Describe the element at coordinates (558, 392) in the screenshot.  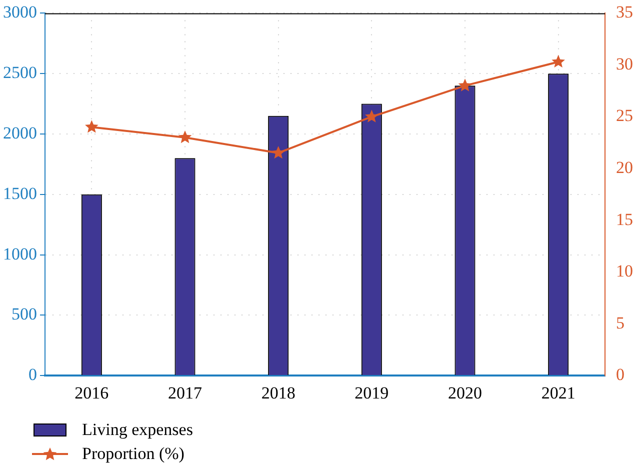
I see `x-tick-label: 2021` at that location.